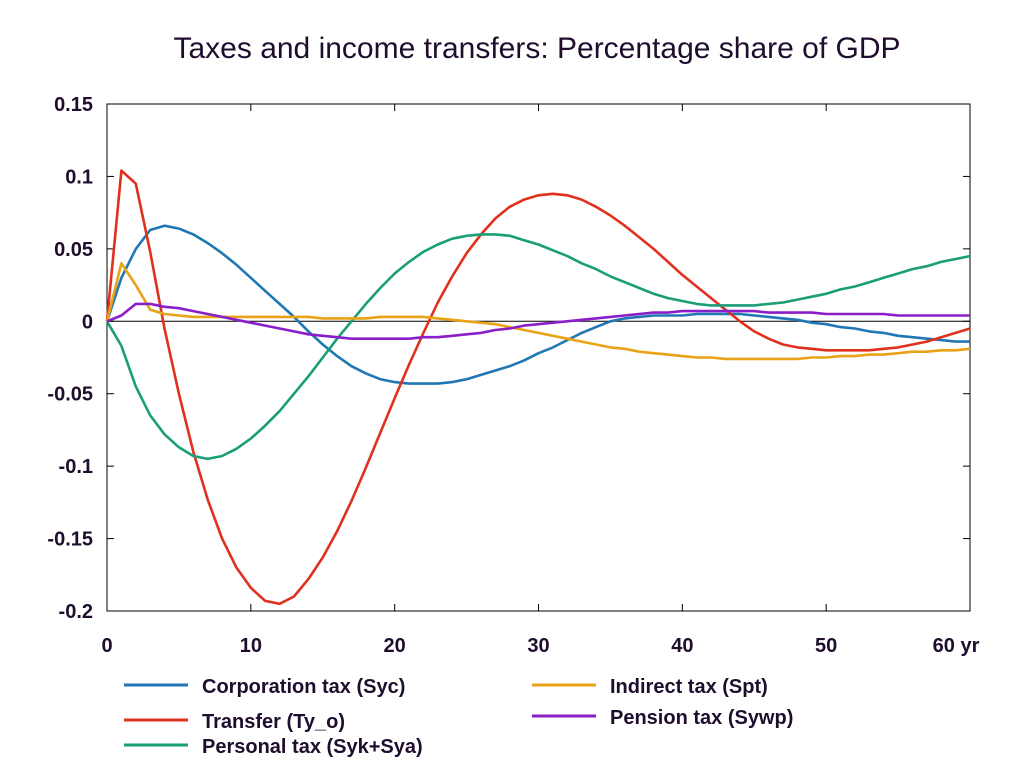 The height and width of the screenshot is (778, 1024). What do you see at coordinates (701, 718) in the screenshot?
I see `legend-label: Pension tax (Sywp)` at bounding box center [701, 718].